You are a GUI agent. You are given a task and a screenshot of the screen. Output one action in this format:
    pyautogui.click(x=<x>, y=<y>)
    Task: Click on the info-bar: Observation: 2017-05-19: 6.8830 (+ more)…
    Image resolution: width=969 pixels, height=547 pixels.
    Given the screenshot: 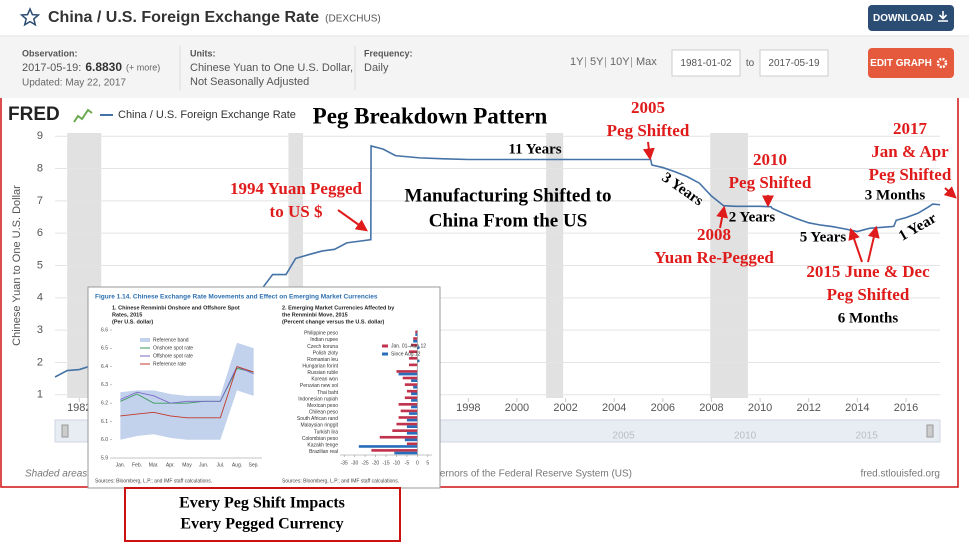 What is the action you would take?
    pyautogui.click(x=484, y=67)
    